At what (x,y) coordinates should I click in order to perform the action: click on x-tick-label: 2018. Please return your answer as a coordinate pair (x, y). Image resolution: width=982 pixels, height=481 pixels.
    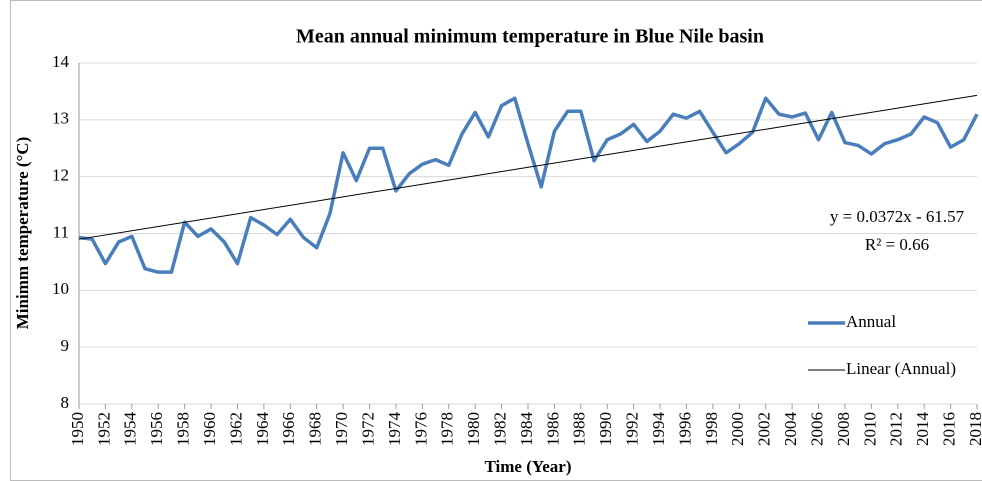
    Looking at the image, I should click on (974, 429).